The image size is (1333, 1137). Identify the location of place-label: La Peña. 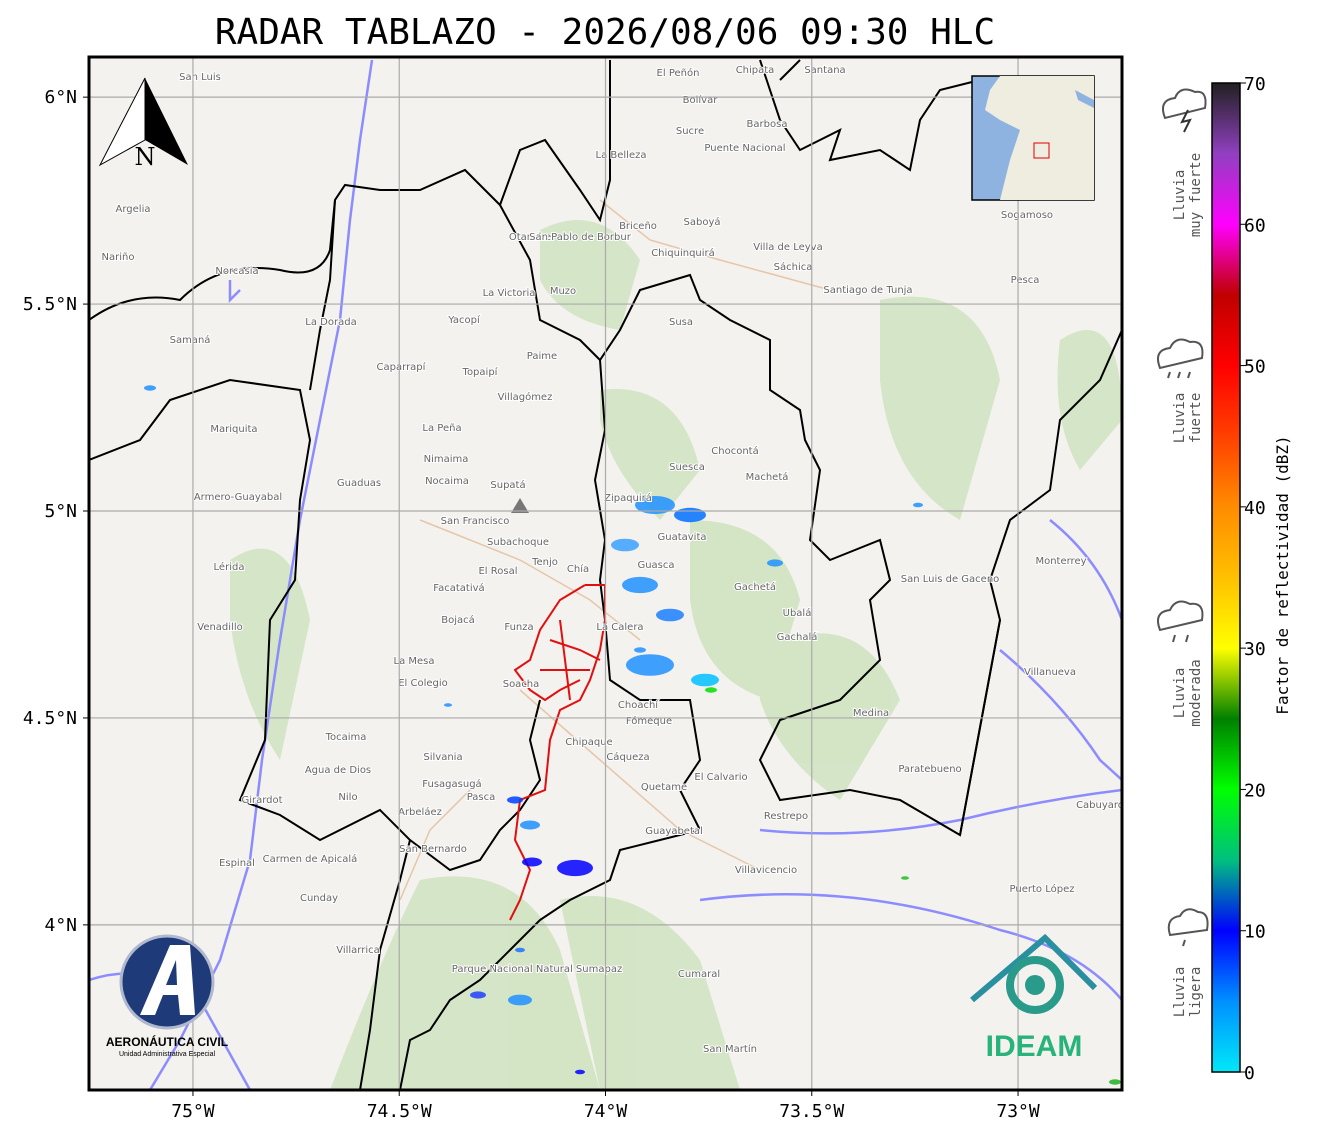
(441, 428).